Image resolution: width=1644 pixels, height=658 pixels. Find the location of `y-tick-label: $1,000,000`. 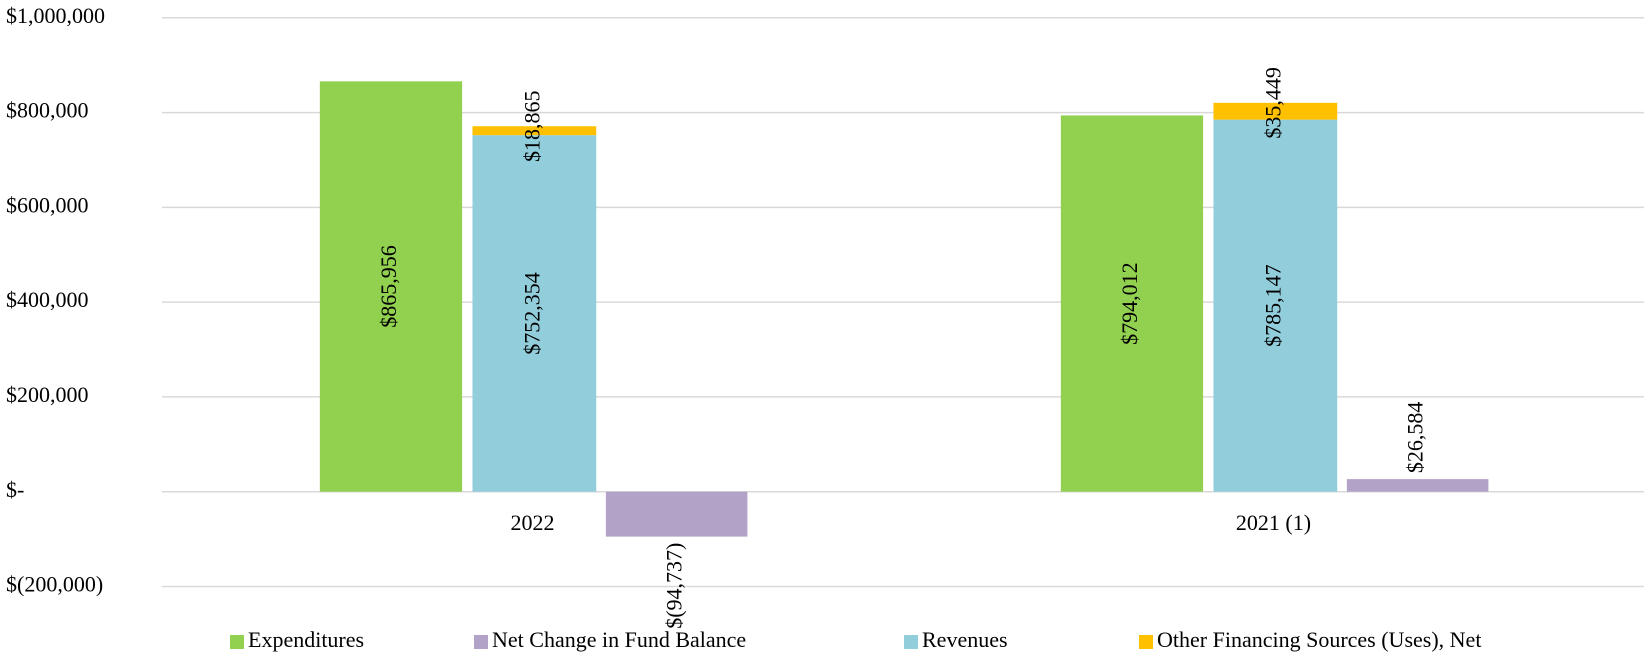

y-tick-label: $1,000,000 is located at coordinates (55, 15).